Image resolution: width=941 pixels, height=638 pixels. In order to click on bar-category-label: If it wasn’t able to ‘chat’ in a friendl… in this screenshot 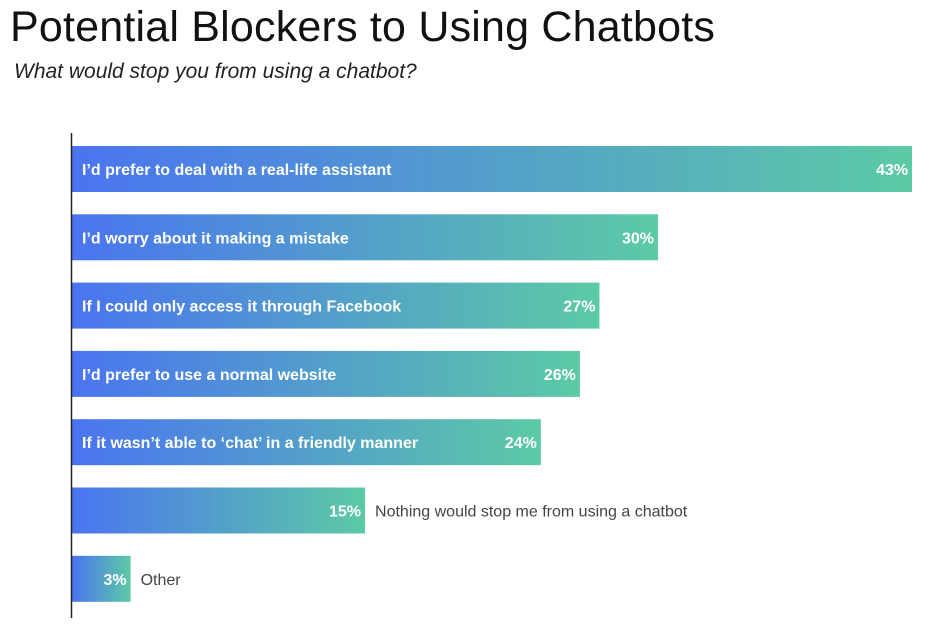, I will do `click(250, 443)`.